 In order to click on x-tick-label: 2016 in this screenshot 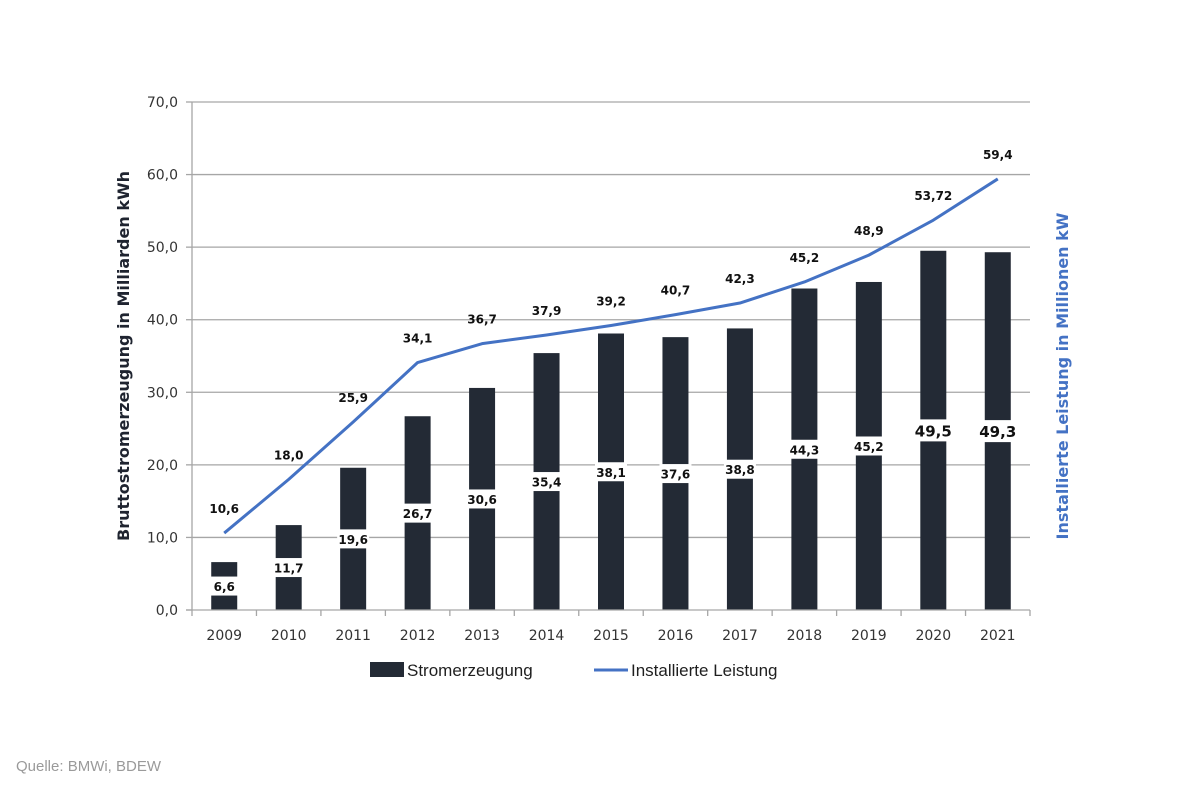, I will do `click(676, 636)`.